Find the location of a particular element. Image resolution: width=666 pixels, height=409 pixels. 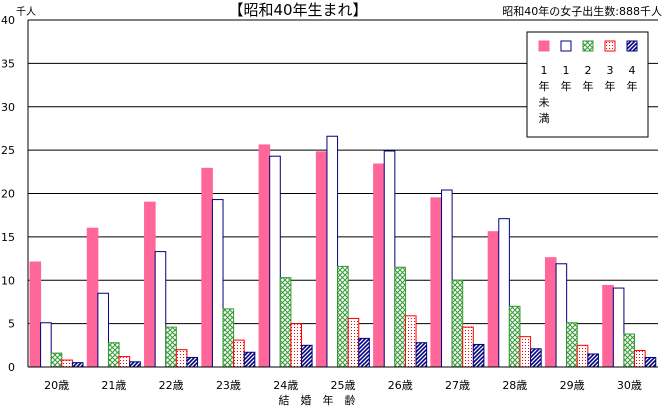

y-tick-label: 30 is located at coordinates (8, 107).